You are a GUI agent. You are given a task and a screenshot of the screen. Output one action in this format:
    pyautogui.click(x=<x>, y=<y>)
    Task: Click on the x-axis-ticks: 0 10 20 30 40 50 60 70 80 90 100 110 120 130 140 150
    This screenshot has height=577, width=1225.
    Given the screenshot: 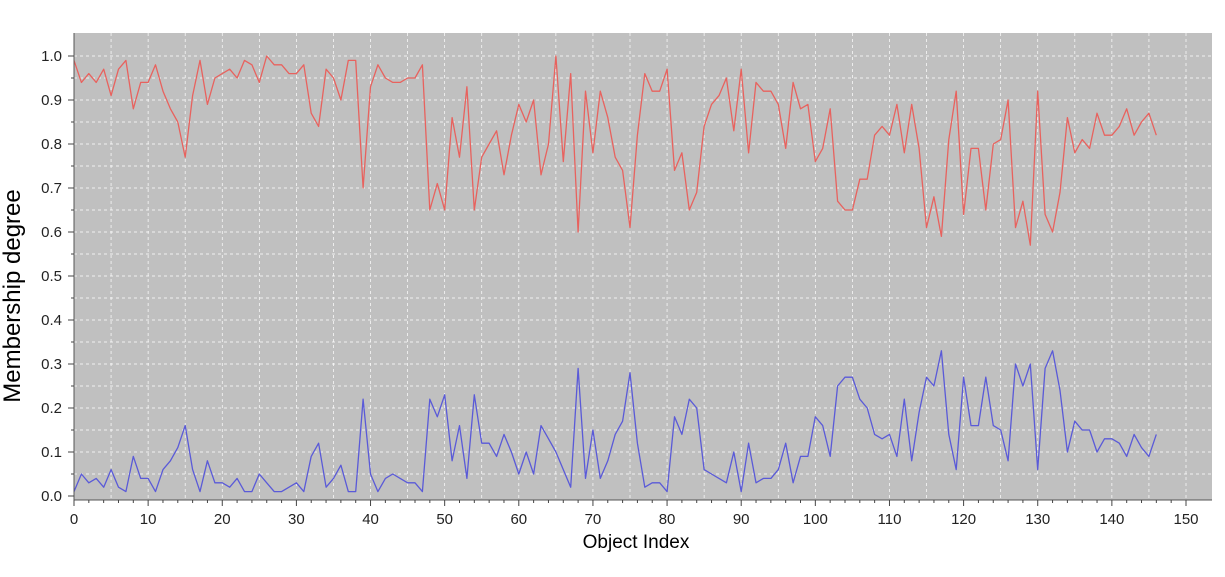 What is the action you would take?
    pyautogui.click(x=634, y=514)
    